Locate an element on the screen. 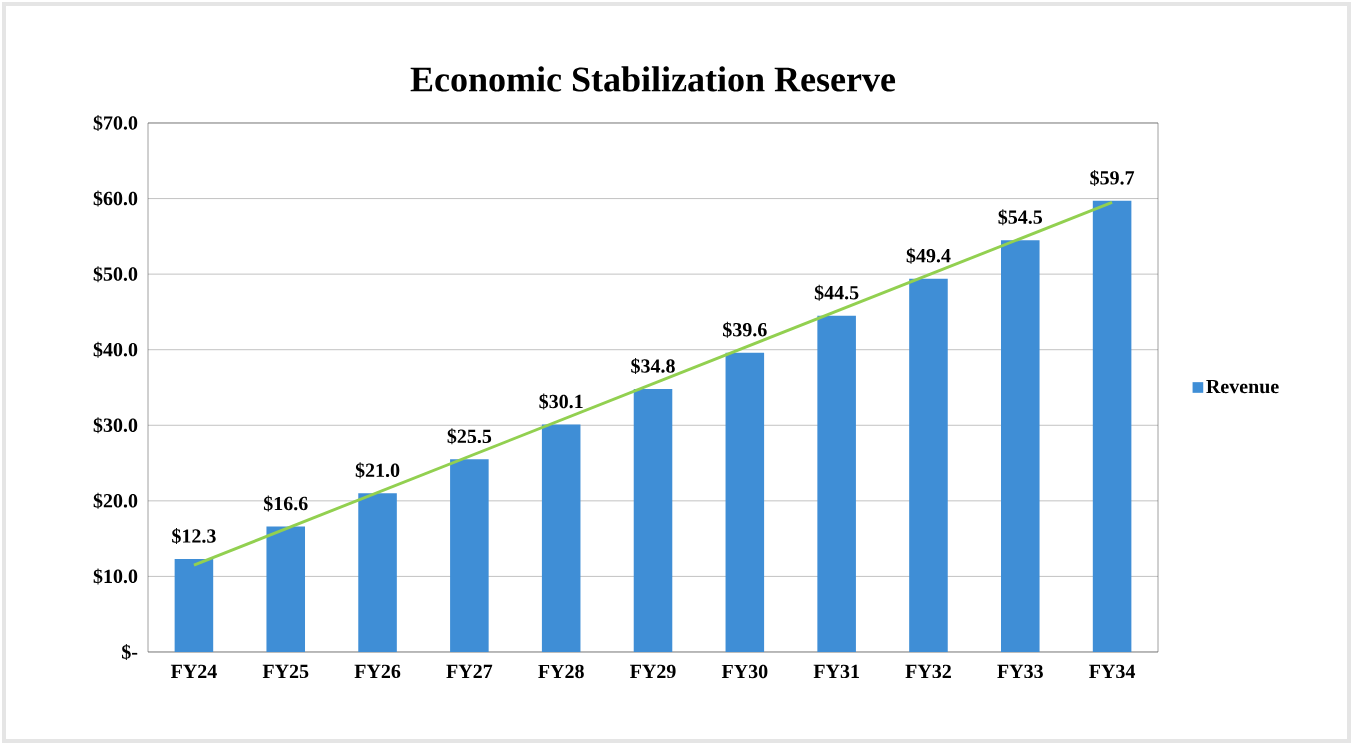  y-tick-label: $10.0 is located at coordinates (115, 576).